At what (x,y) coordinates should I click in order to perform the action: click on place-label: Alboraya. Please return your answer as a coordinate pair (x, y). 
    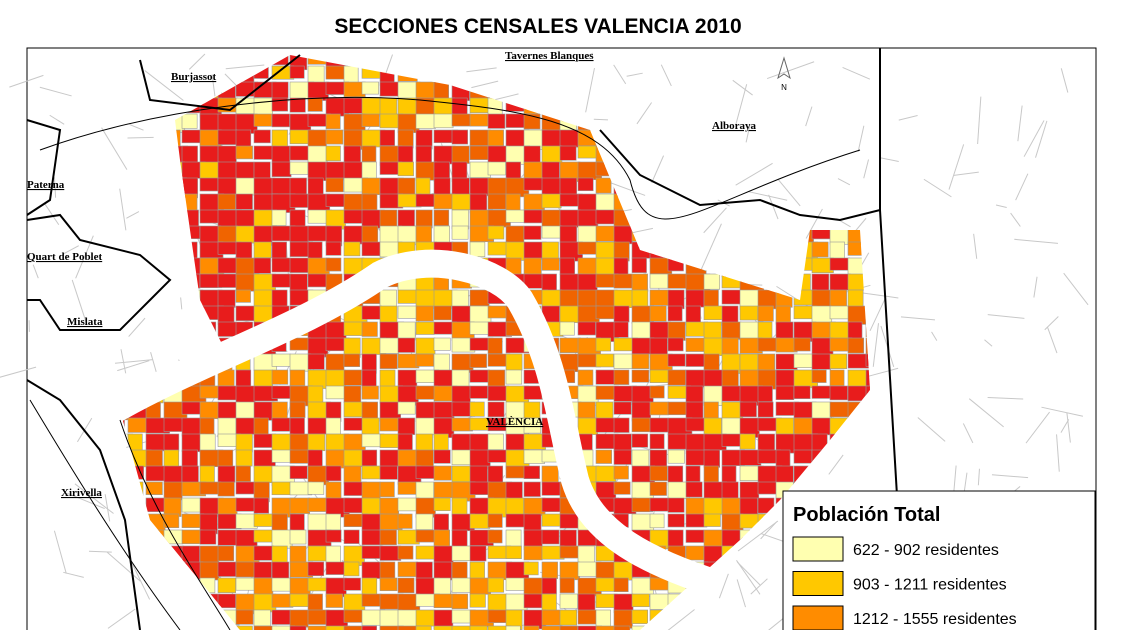
    Looking at the image, I should click on (734, 126).